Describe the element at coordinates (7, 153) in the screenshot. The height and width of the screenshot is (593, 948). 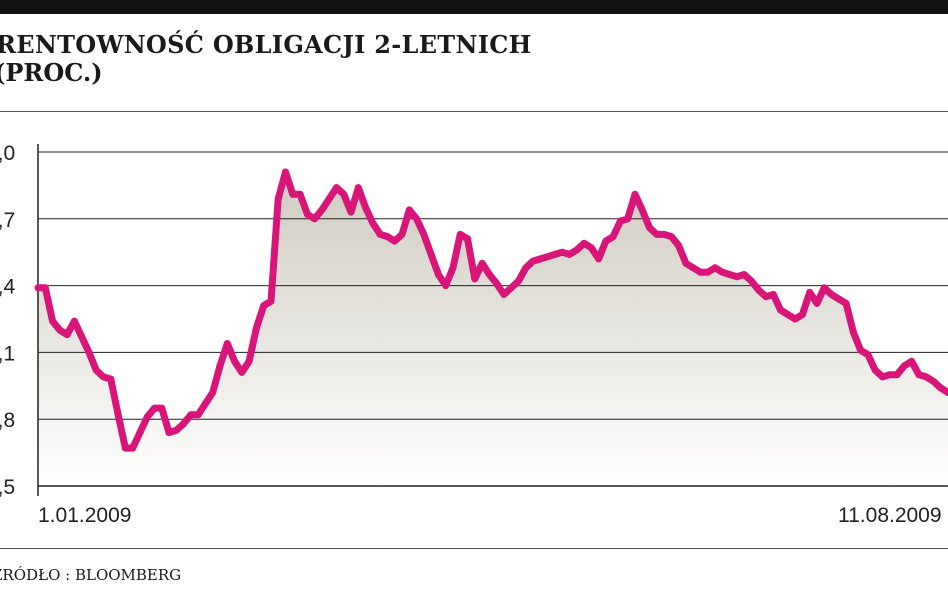
I see `y-tick-label: 6,0` at that location.